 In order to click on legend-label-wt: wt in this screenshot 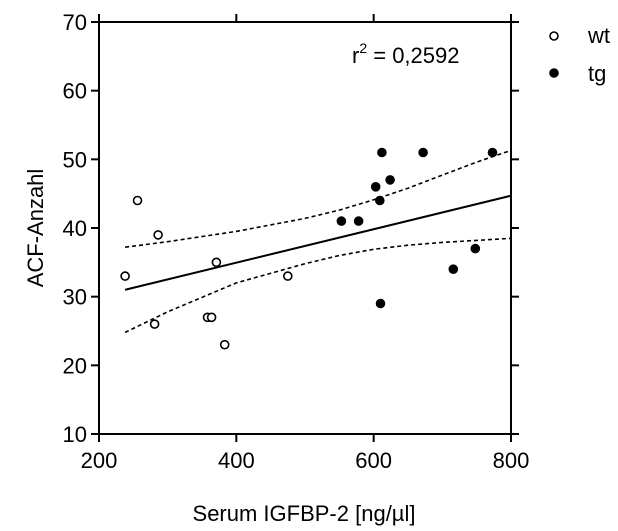, I will do `click(598, 35)`.